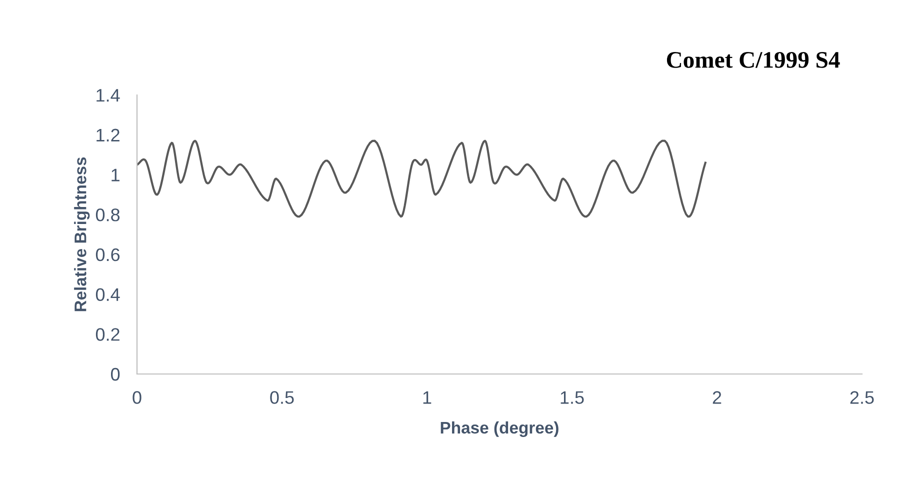 This screenshot has width=899, height=489. Describe the element at coordinates (108, 334) in the screenshot. I see `y-tick-label: 0.2` at that location.